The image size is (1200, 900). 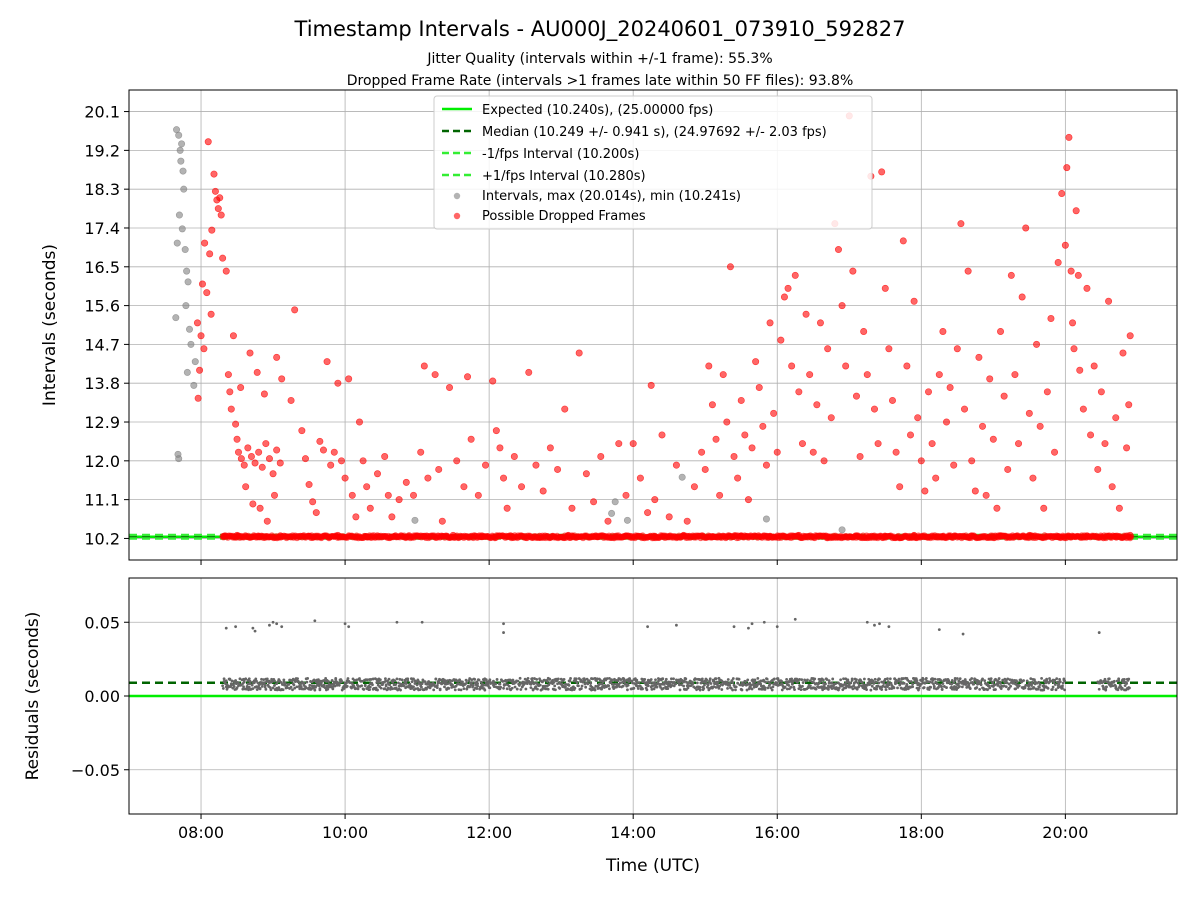 What do you see at coordinates (33, 696) in the screenshot?
I see `residuals-y-axis-label: Residuals (seconds)` at bounding box center [33, 696].